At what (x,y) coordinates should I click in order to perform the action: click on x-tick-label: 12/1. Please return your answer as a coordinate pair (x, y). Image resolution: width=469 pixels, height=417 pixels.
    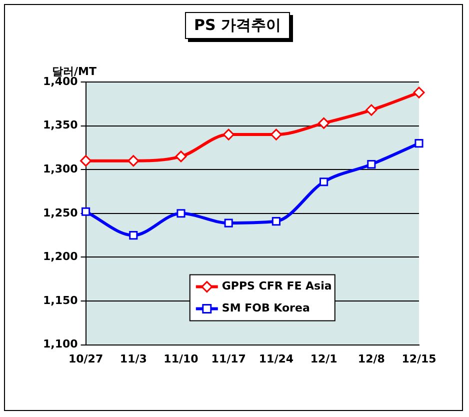
    Looking at the image, I should click on (324, 359).